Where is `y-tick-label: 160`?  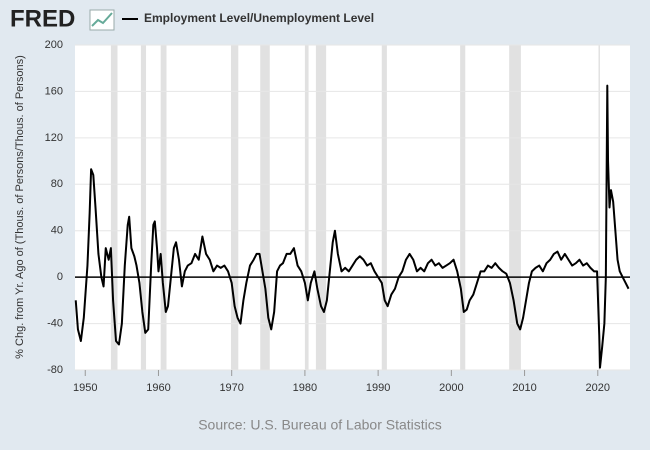
y-tick-label: 160 is located at coordinates (54, 91).